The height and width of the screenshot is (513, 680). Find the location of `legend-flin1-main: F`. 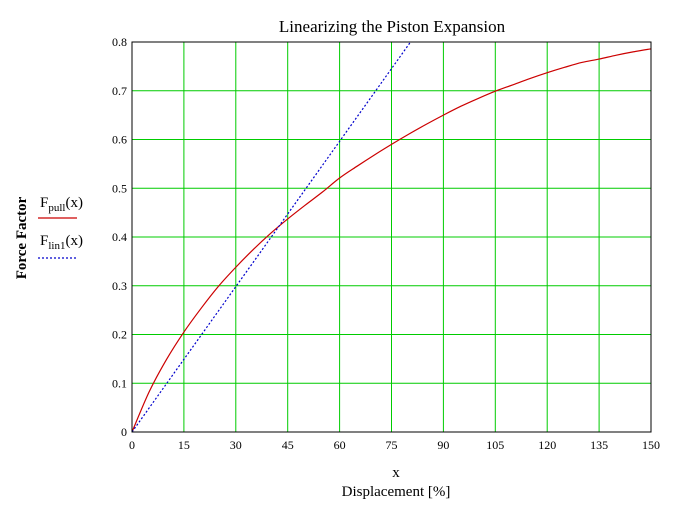

legend-flin1-main: F is located at coordinates (44, 241).